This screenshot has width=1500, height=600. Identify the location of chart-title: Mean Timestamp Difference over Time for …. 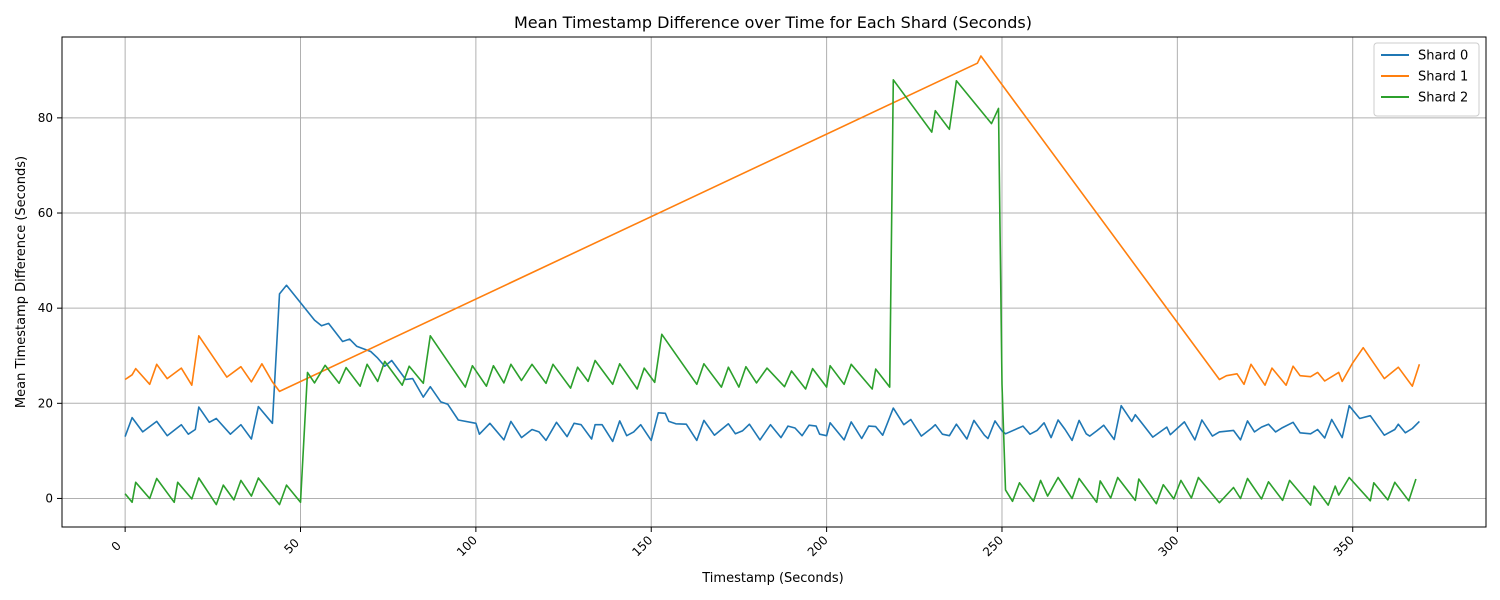
(773, 22).